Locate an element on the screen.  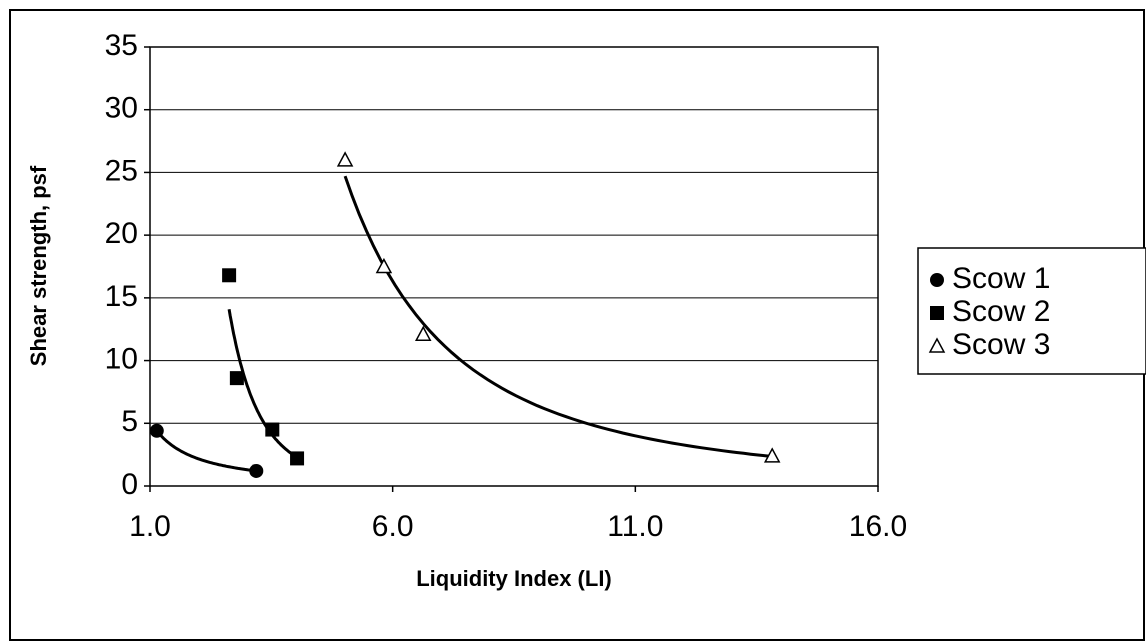
legend-label: Scow 1 is located at coordinates (1001, 278).